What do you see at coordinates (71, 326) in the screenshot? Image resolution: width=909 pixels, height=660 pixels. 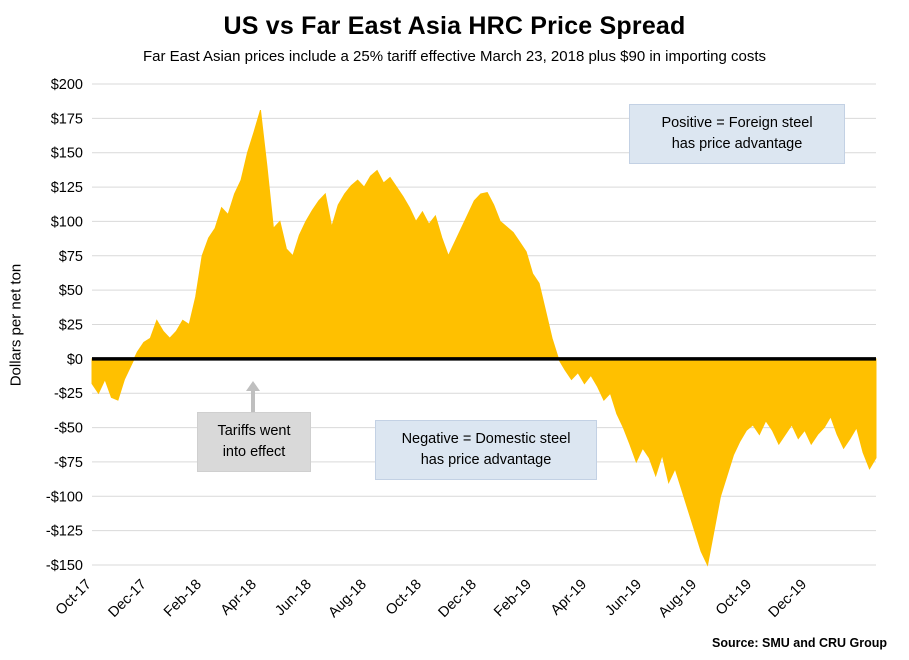 I see `y-tick-label: $25` at bounding box center [71, 326].